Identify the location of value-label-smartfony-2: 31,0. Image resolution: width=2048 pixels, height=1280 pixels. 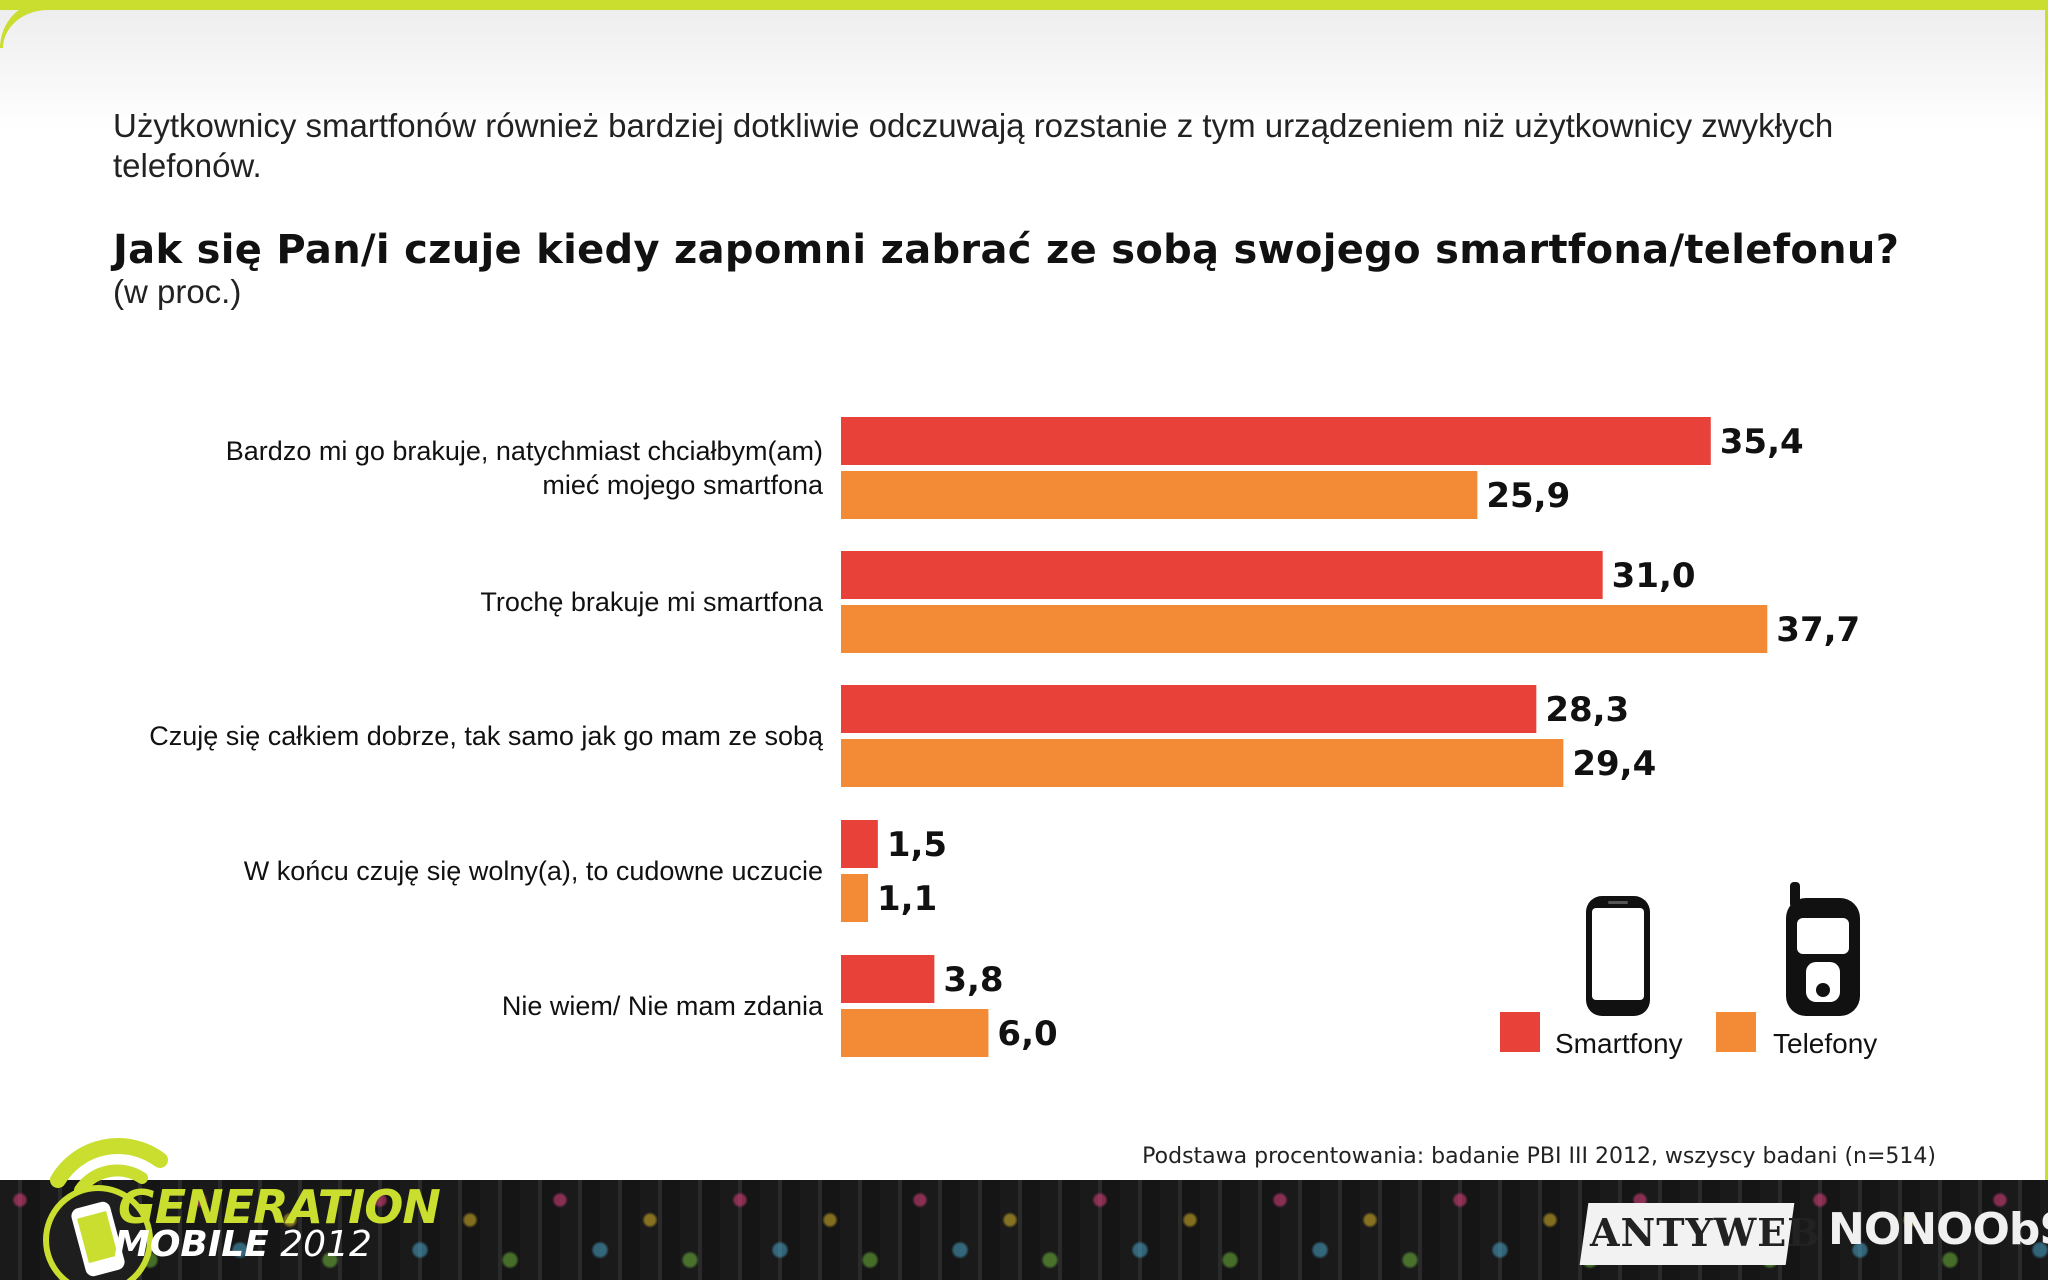
(1654, 576).